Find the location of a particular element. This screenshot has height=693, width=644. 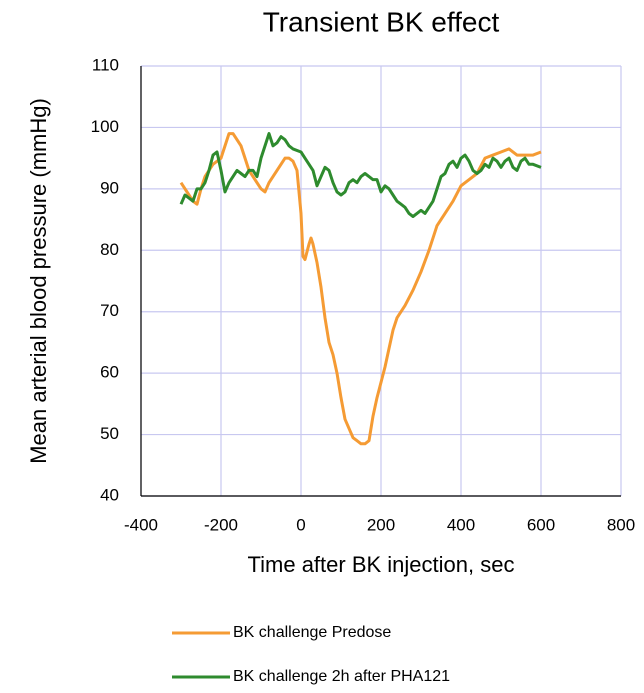

chart-title: Transient BK effect is located at coordinates (381, 21).